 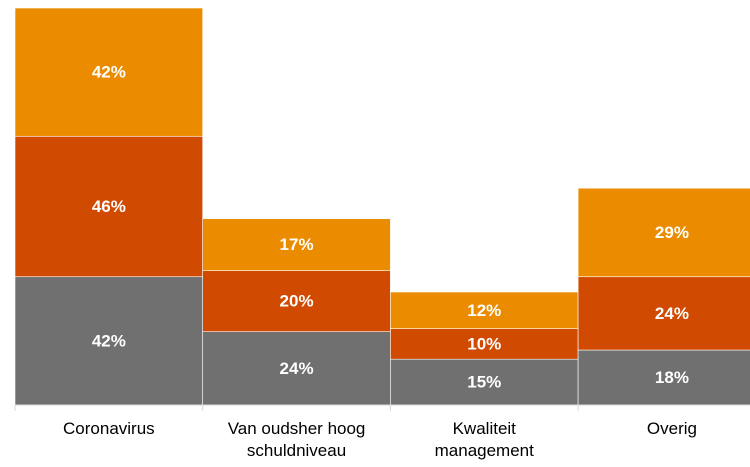 What do you see at coordinates (672, 232) in the screenshot?
I see `data-label: 29%` at bounding box center [672, 232].